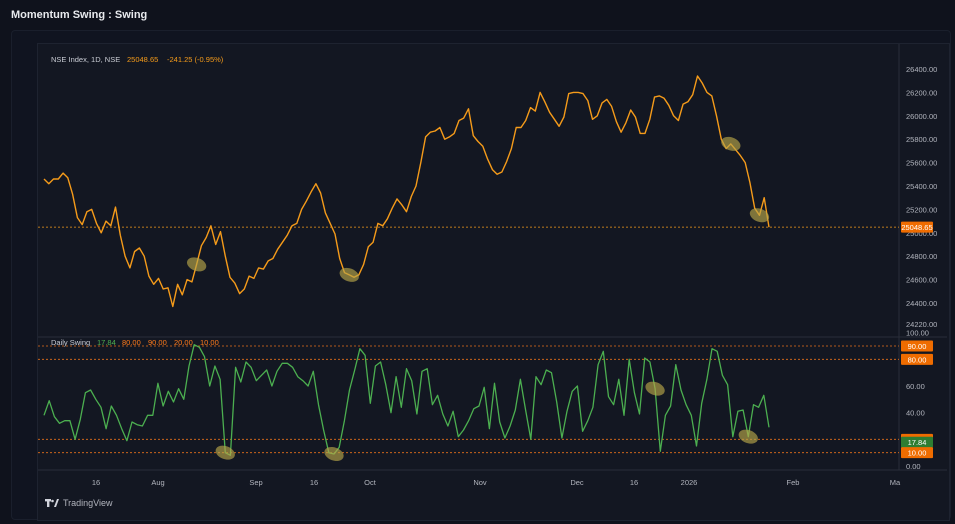  What do you see at coordinates (921, 163) in the screenshot?
I see `price-tick-label: 25600.00` at bounding box center [921, 163].